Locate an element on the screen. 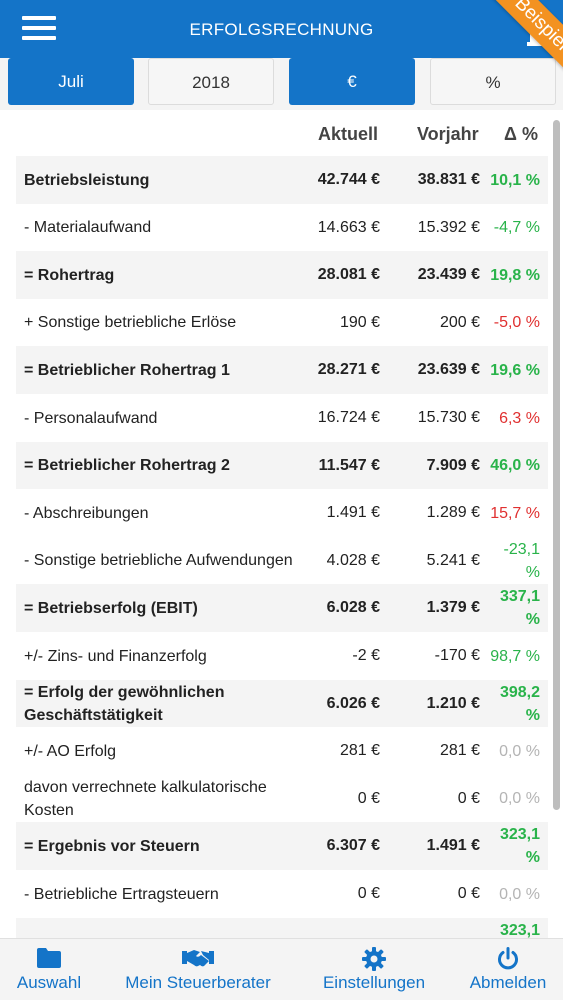 Image resolution: width=563 pixels, height=1000 pixels. nav-label-abmelden: Abmelden is located at coordinates (508, 982).